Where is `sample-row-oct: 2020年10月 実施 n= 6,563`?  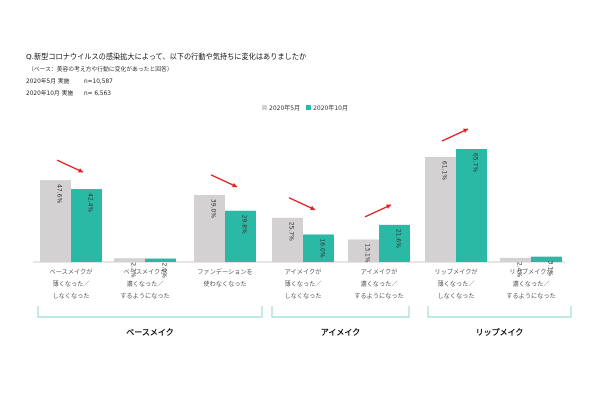 sample-row-oct: 2020年10月 実施 n= 6,563 is located at coordinates (68, 92).